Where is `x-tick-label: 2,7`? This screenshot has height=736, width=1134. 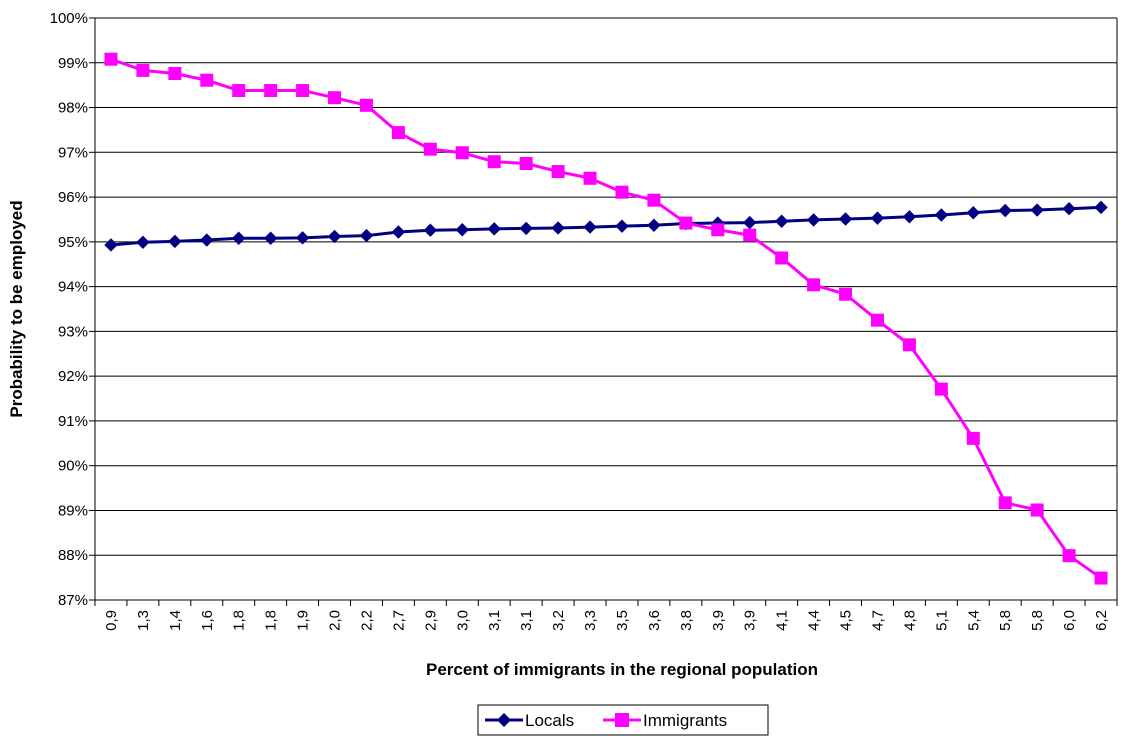 x-tick-label: 2,7 is located at coordinates (398, 620).